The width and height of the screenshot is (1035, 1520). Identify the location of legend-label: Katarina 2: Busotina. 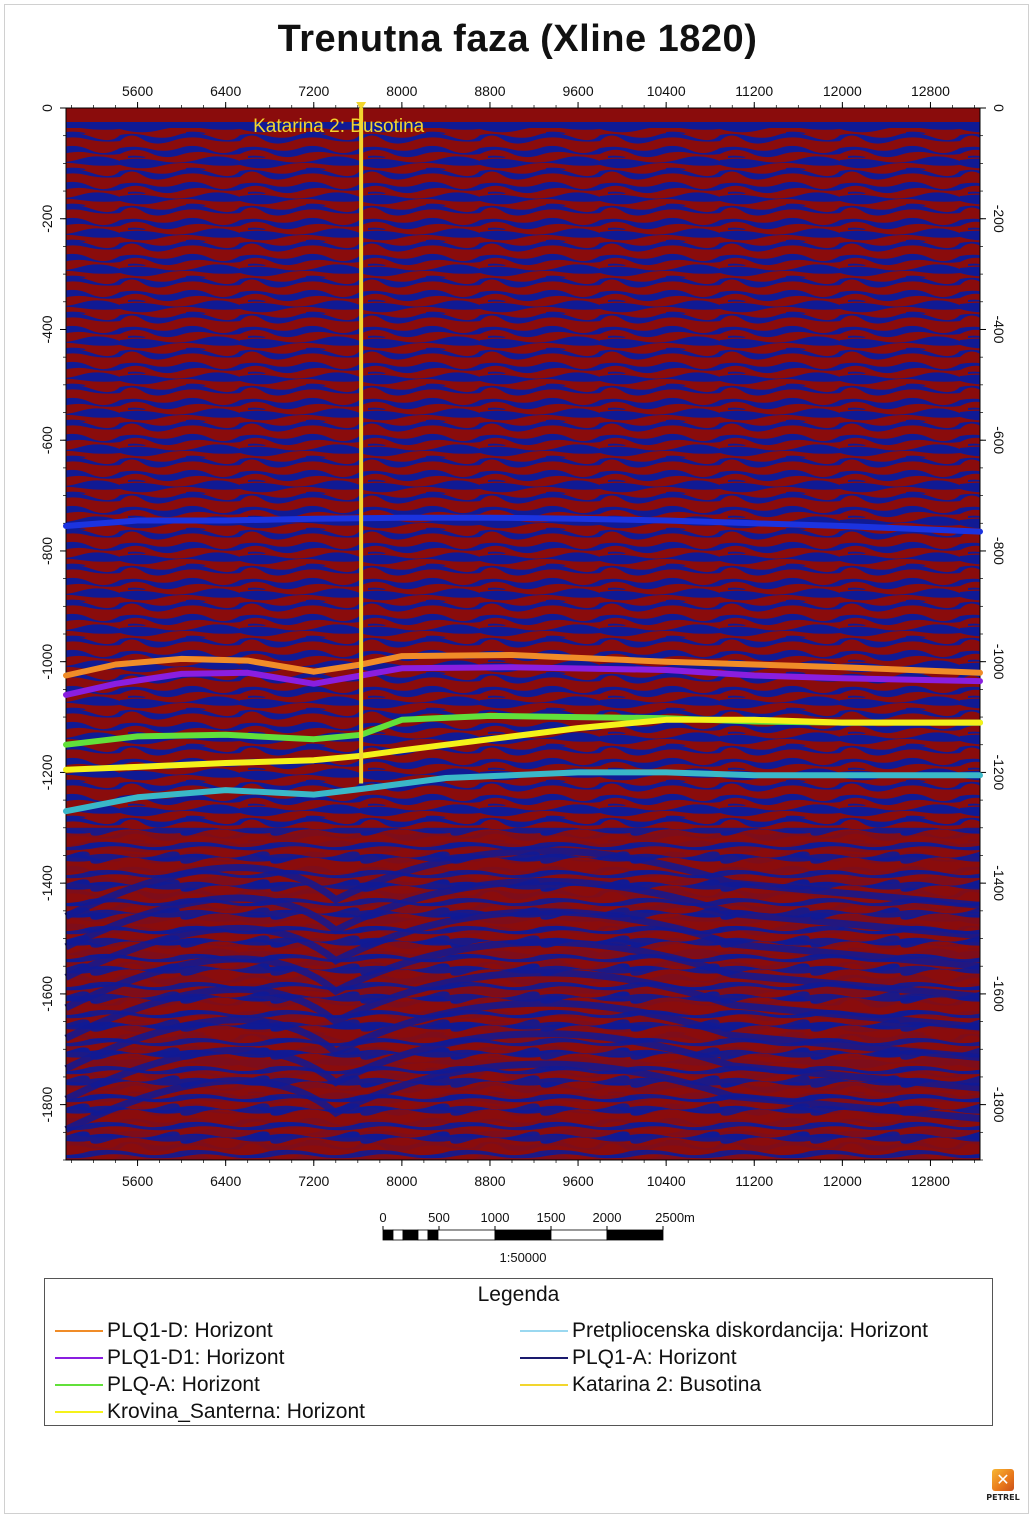
(667, 1384).